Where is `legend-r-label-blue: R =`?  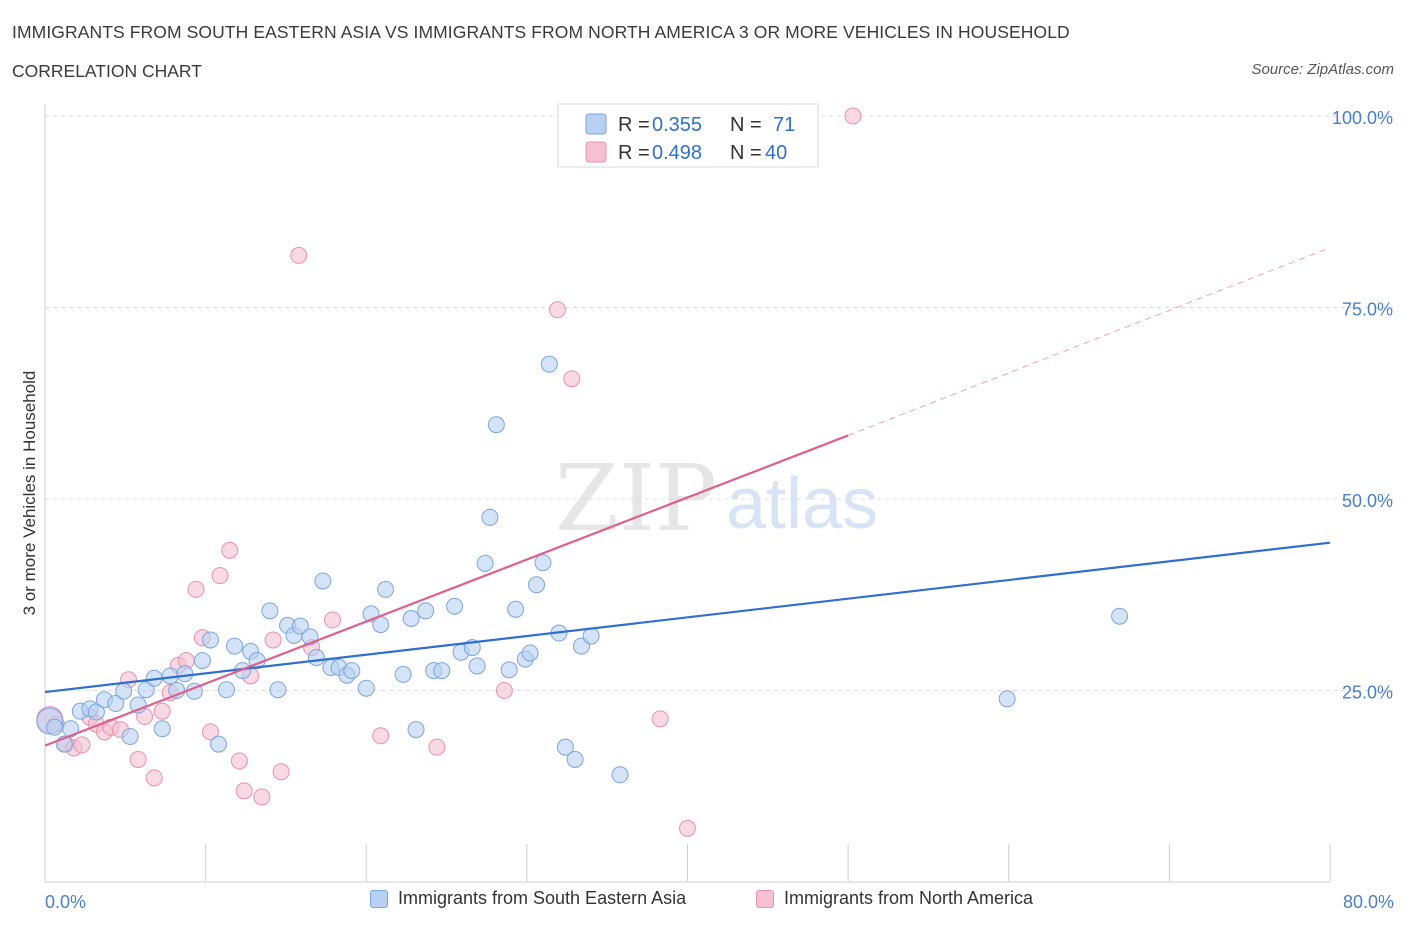
legend-r-label-blue: R = is located at coordinates (634, 125).